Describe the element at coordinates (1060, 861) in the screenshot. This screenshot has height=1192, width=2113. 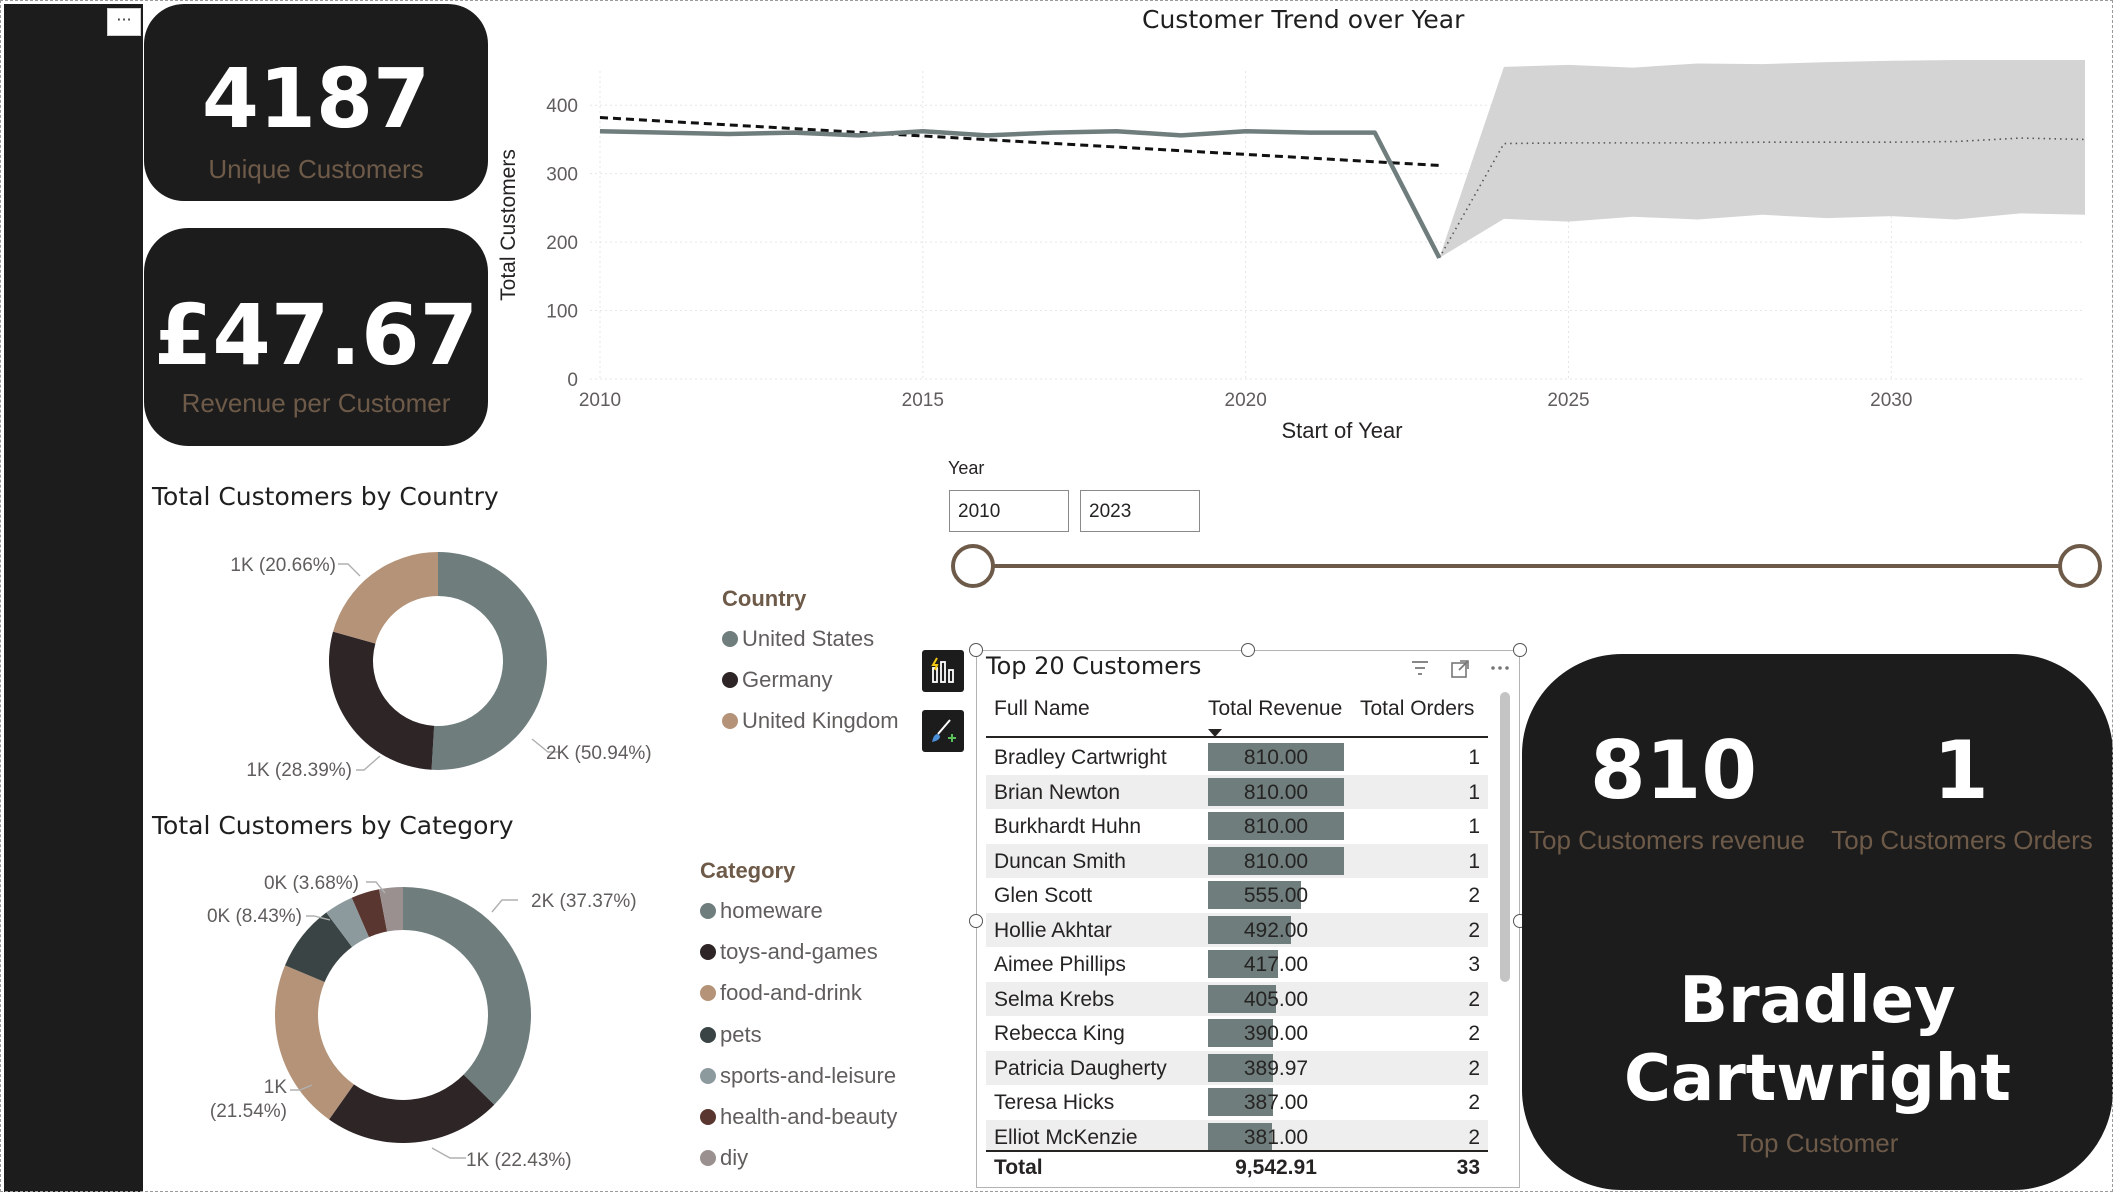
I see `customer-name-cell: Duncan Smith` at that location.